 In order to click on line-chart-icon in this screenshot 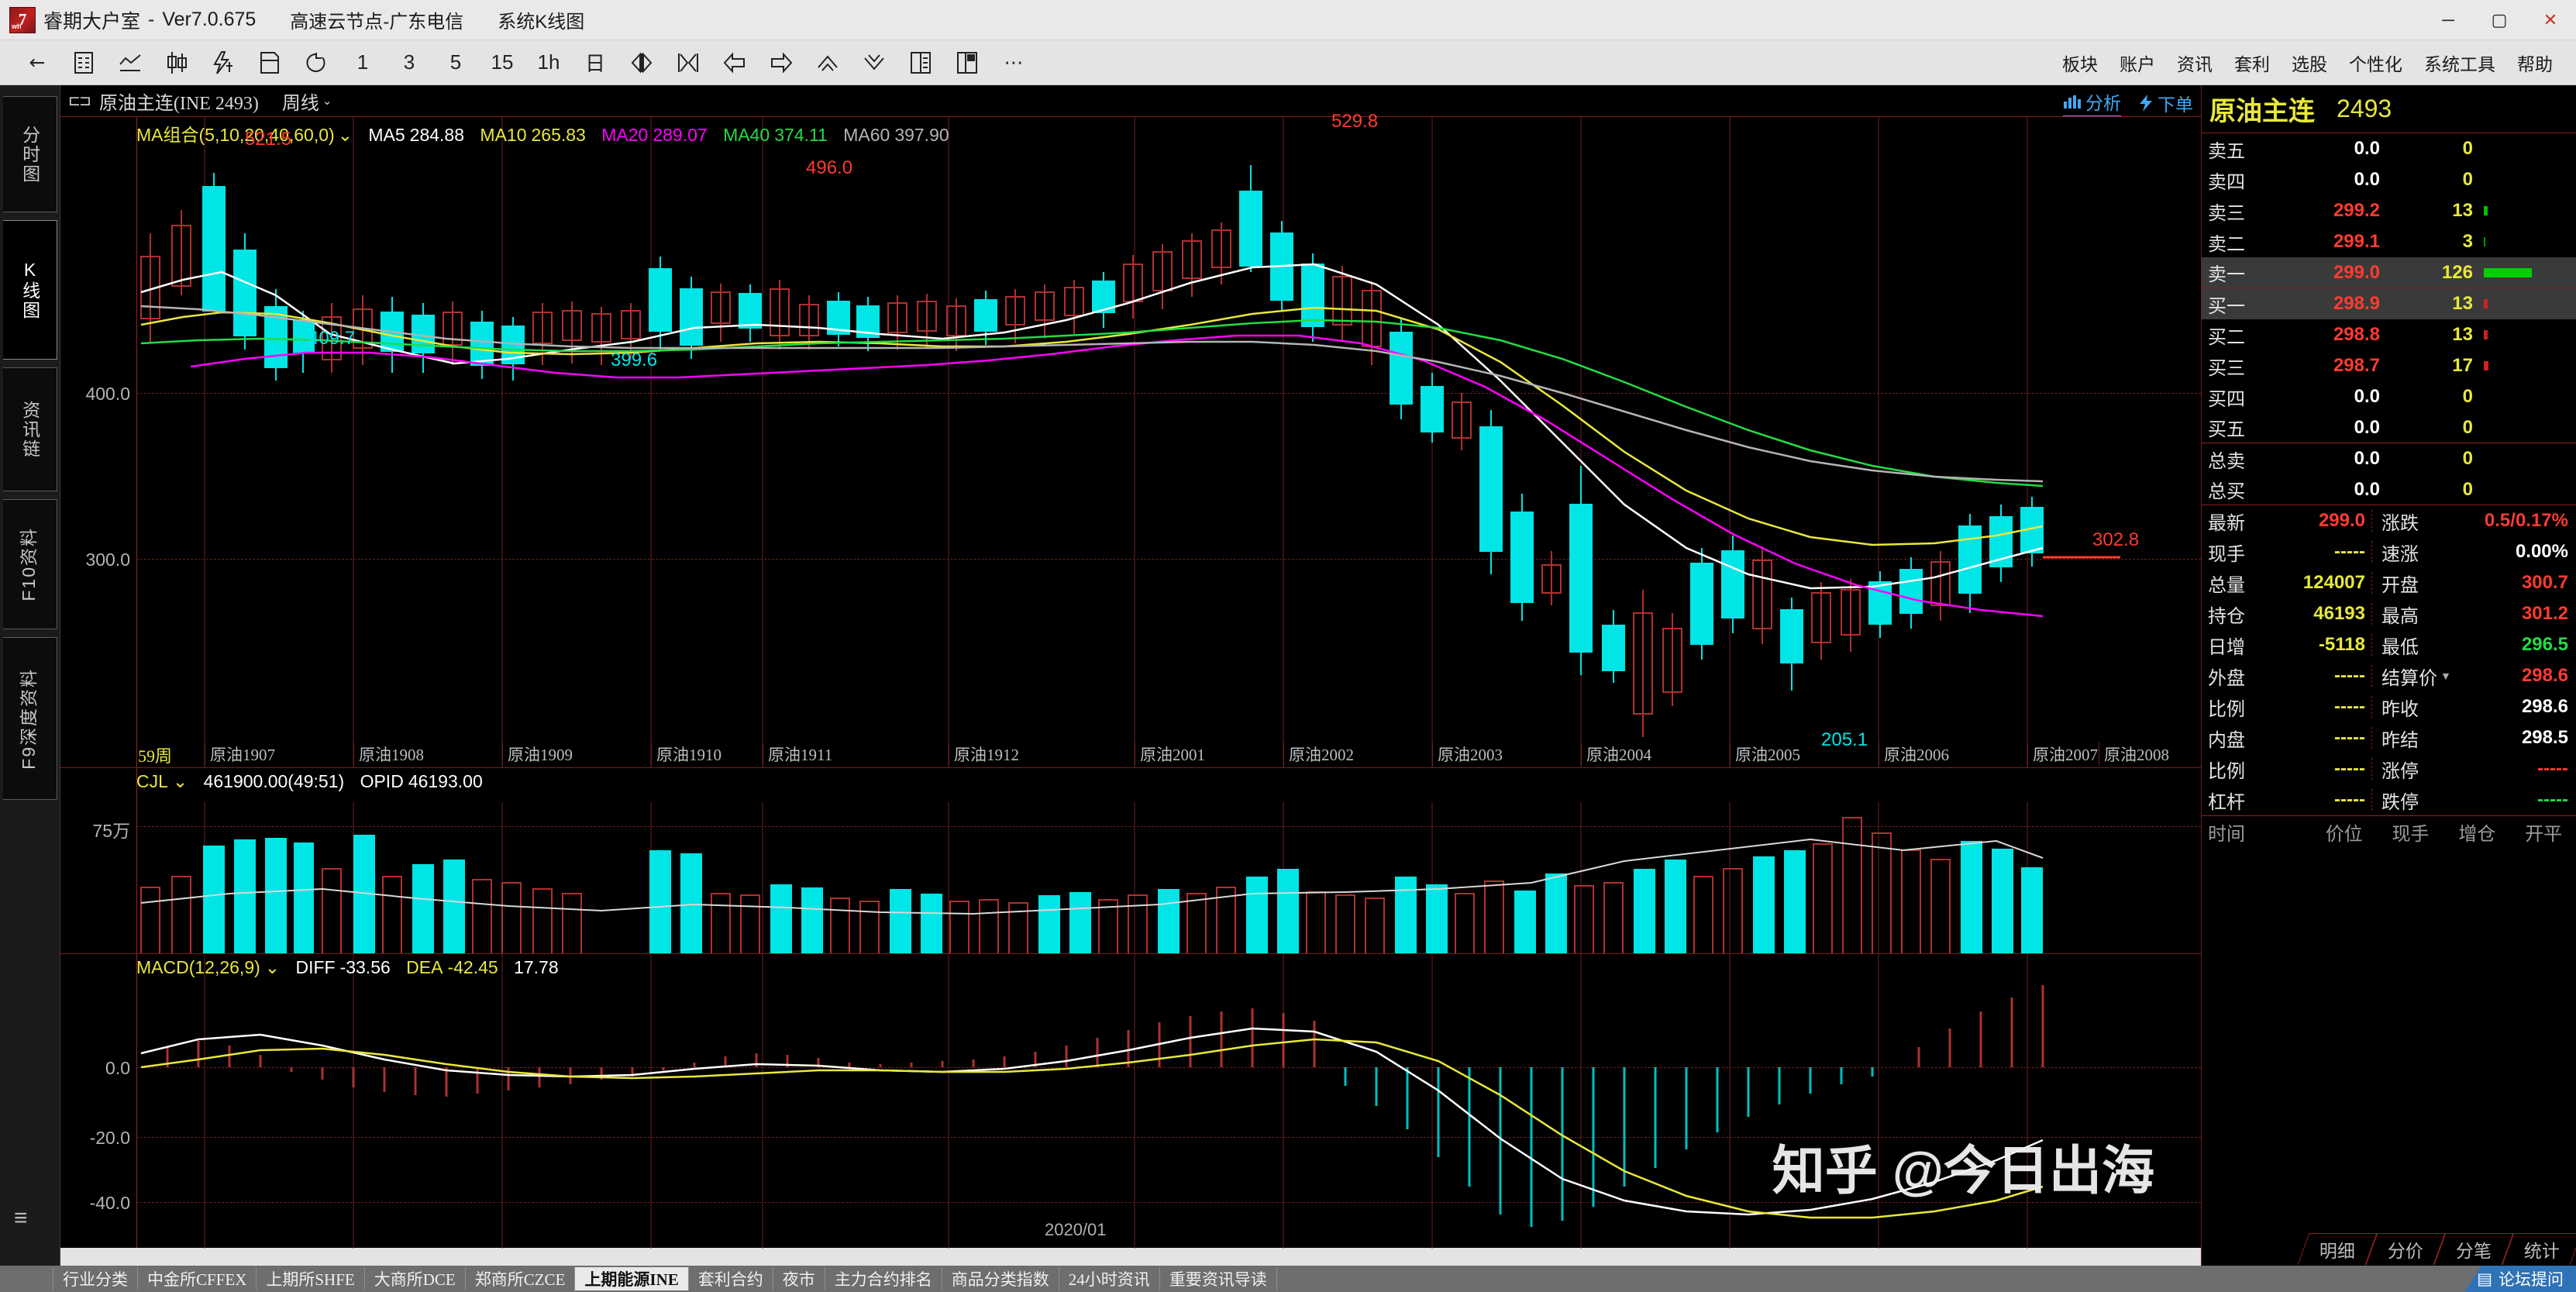, I will do `click(130, 63)`.